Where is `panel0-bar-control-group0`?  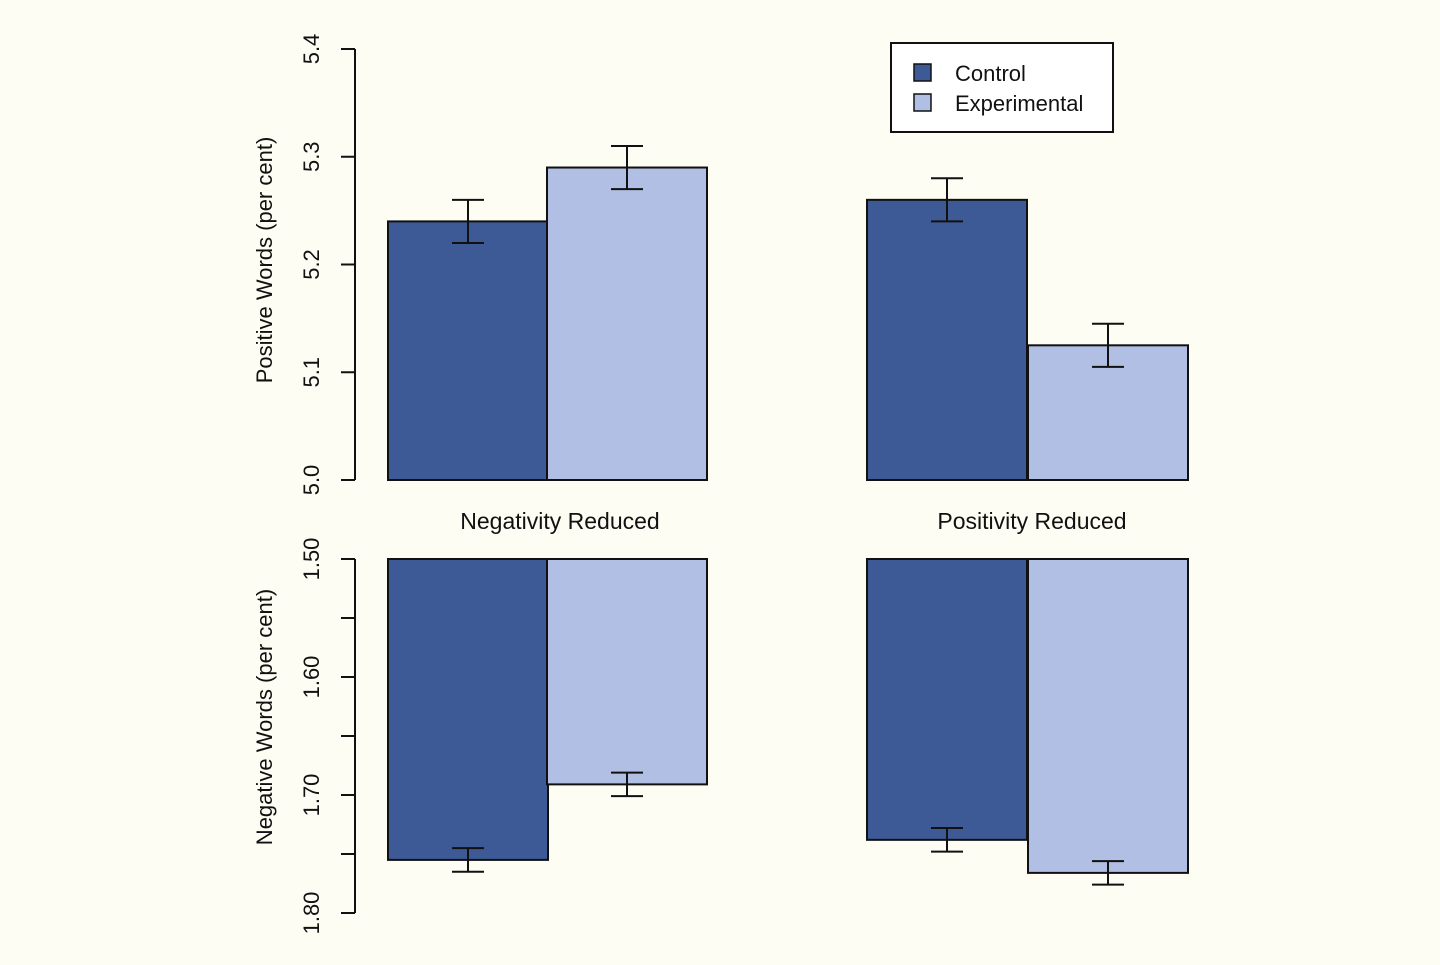
panel0-bar-control-group0 is located at coordinates (468, 350).